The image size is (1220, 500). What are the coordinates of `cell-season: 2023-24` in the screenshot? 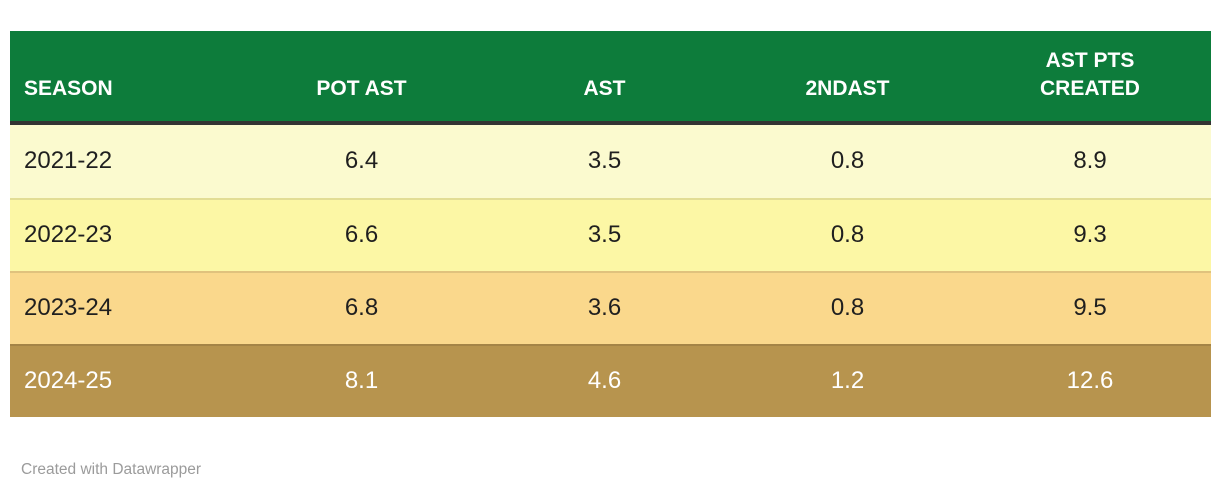 It's located at (125, 307).